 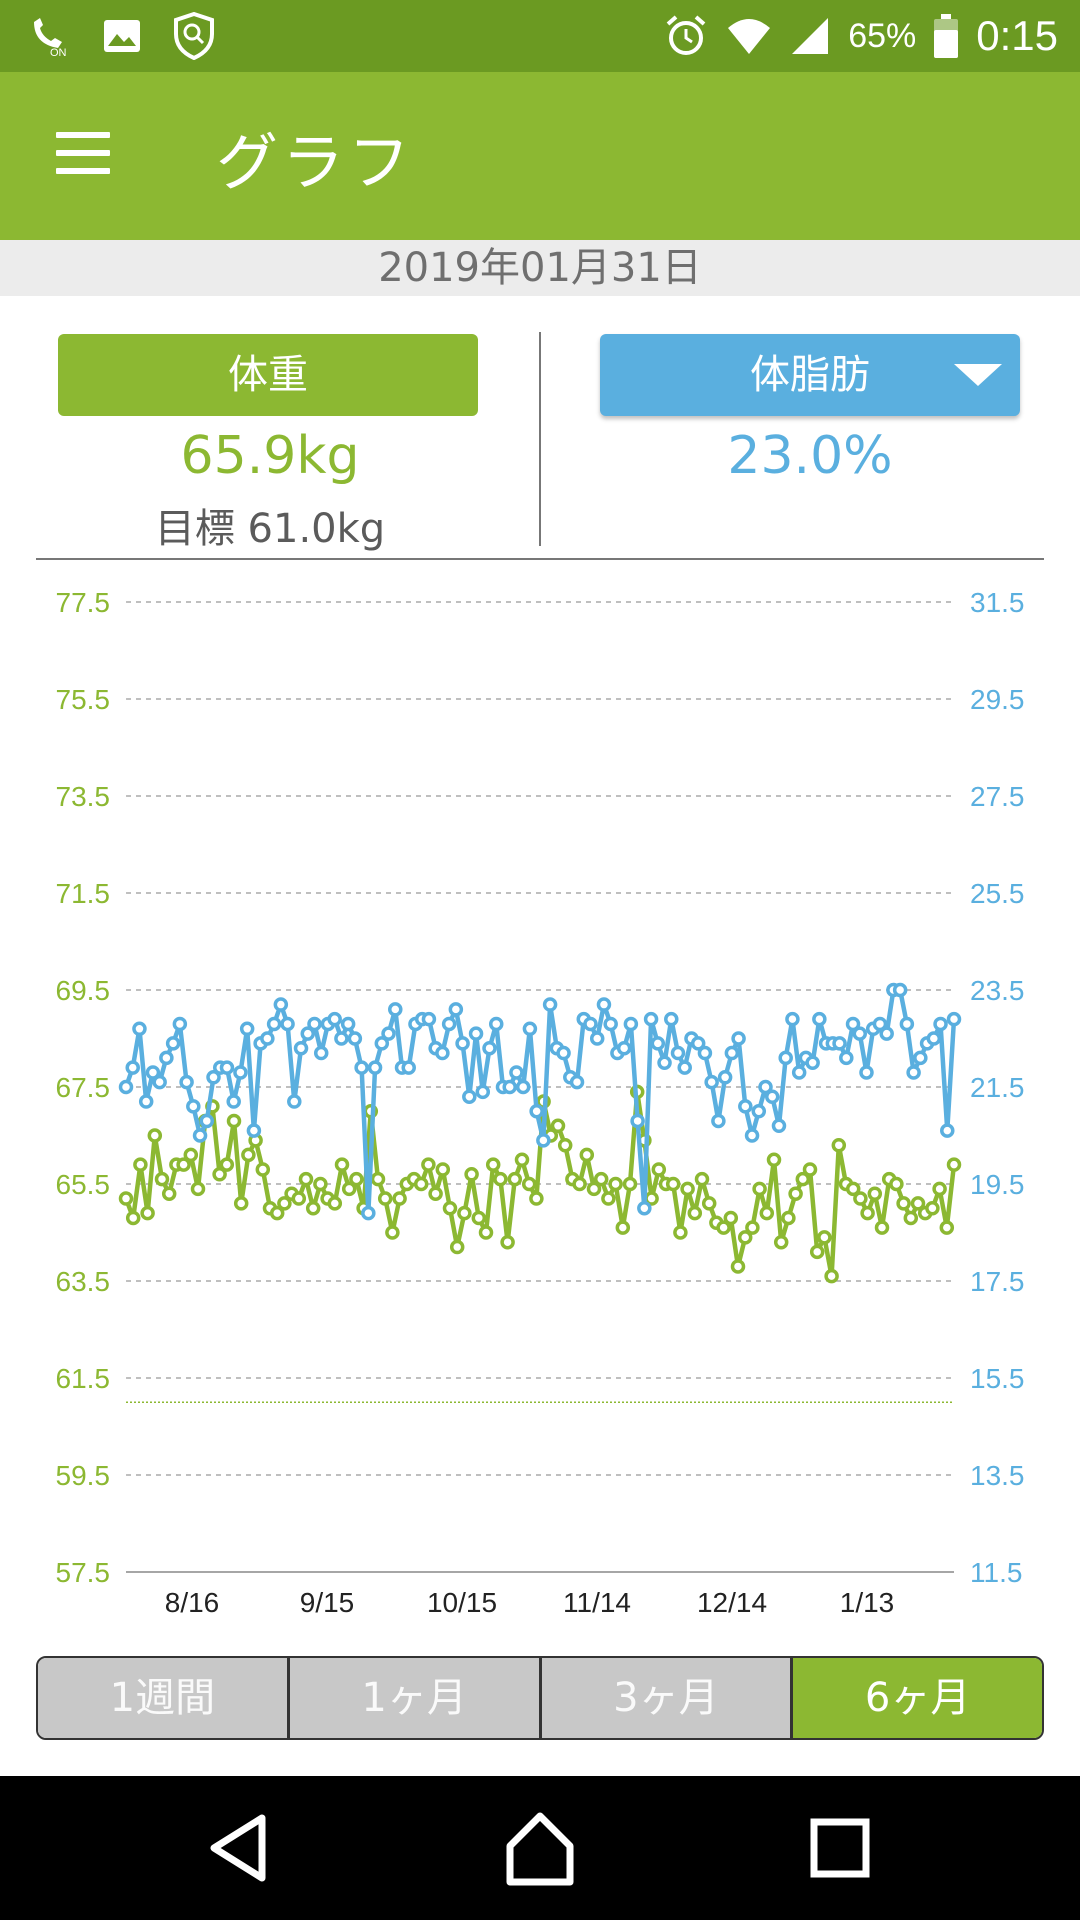 What do you see at coordinates (540, 268) in the screenshot?
I see `date-label: 2019年01月31日` at bounding box center [540, 268].